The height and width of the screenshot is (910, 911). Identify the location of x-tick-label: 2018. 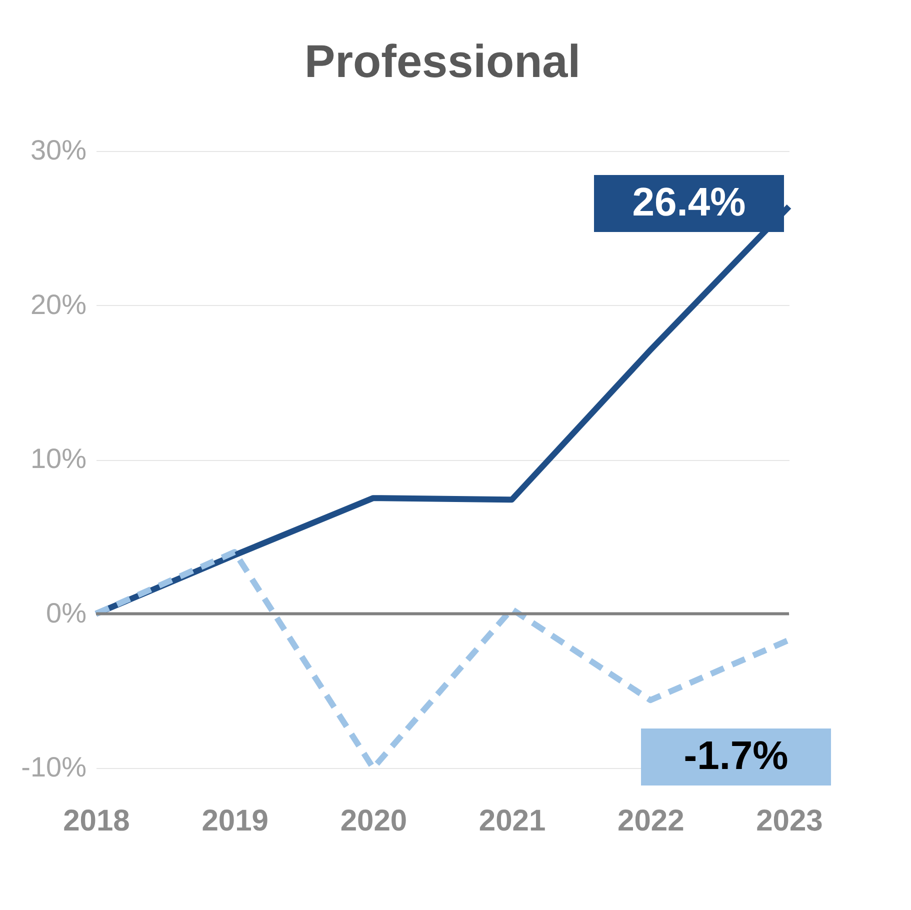
(96, 821).